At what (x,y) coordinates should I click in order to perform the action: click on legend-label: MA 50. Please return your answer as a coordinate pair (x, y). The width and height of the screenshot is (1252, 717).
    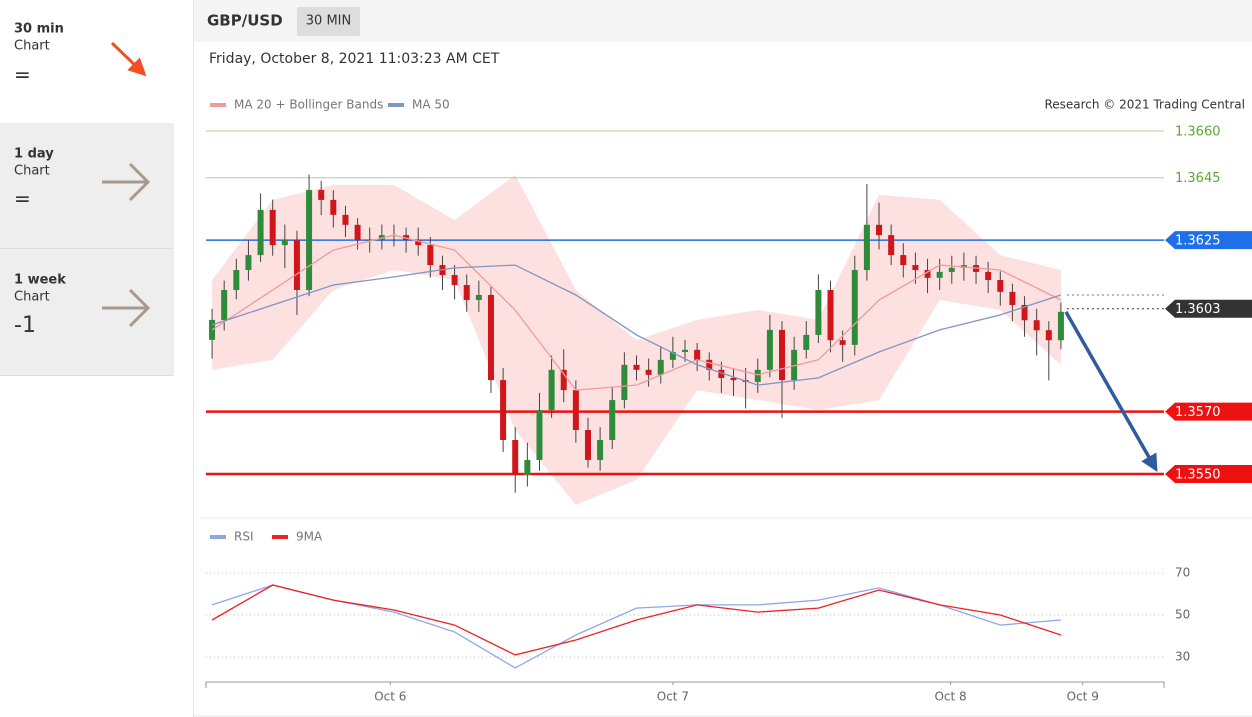
    Looking at the image, I should click on (431, 105).